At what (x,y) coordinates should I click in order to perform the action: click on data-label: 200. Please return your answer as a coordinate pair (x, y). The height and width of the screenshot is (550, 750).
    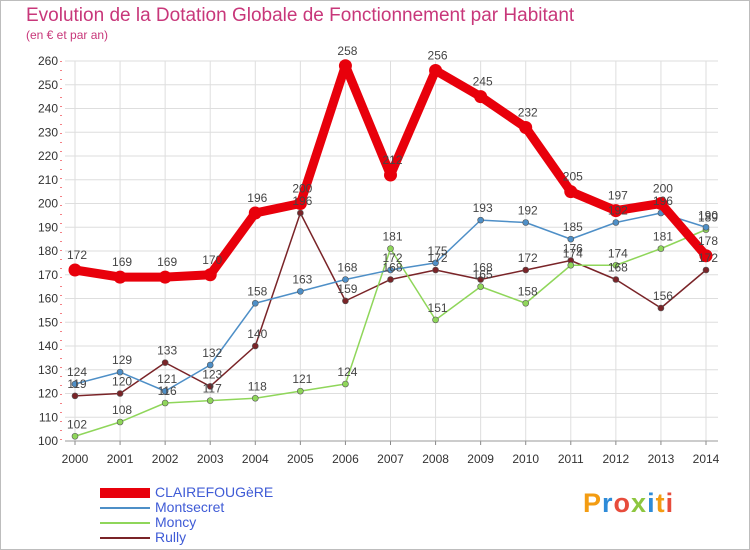
    Looking at the image, I should click on (302, 189).